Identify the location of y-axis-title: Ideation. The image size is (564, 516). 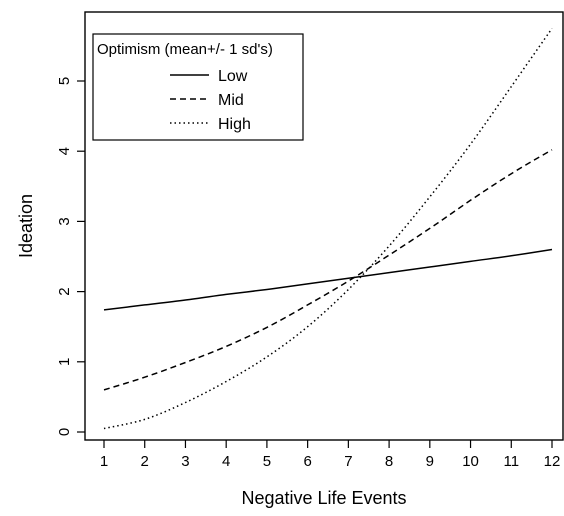
(26, 226).